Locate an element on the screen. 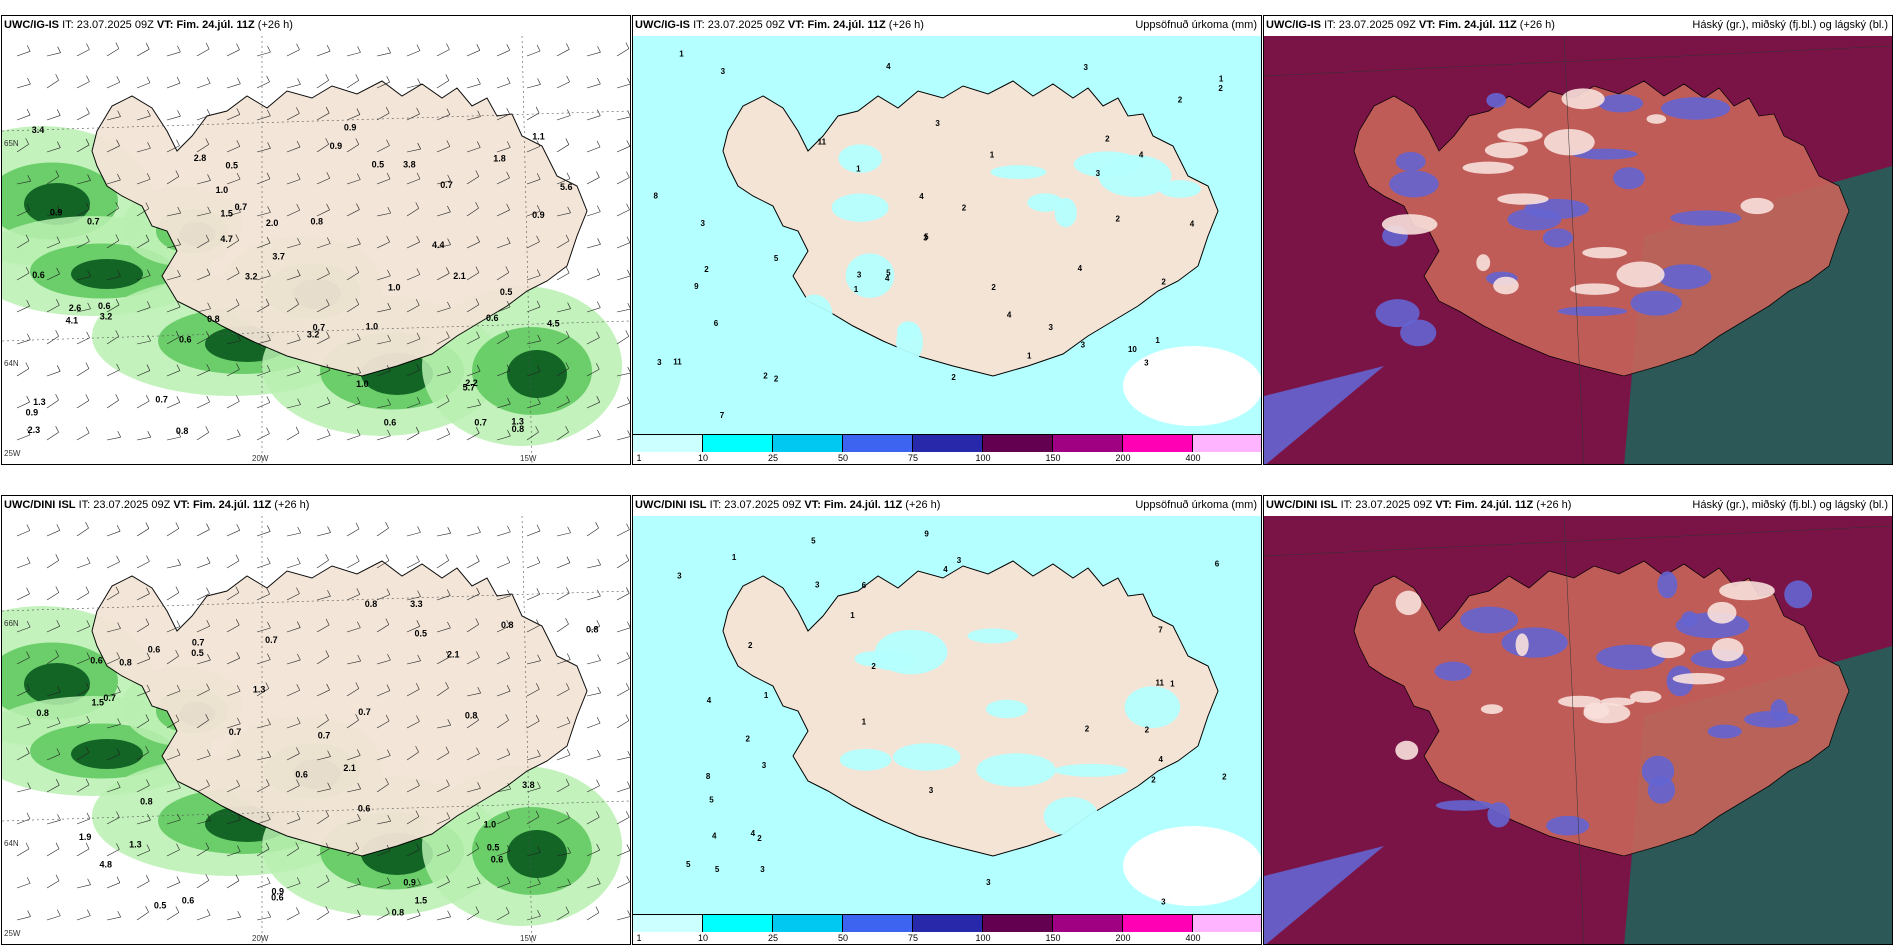  grid-label: 65N is located at coordinates (11, 143).